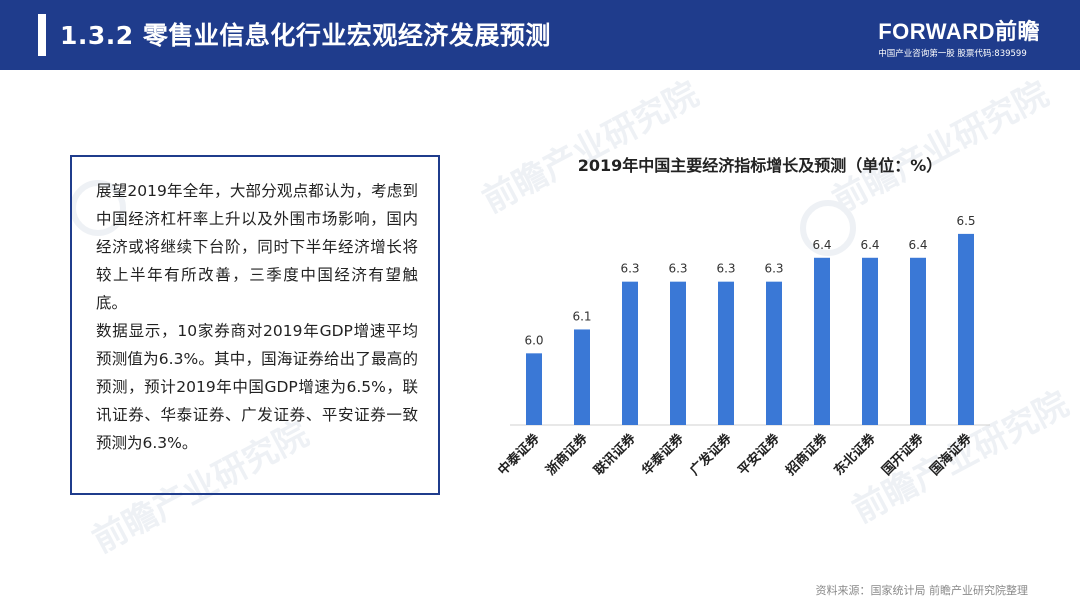 This screenshot has width=1080, height=614. What do you see at coordinates (533, 340) in the screenshot?
I see `data-label-1: 6.0` at bounding box center [533, 340].